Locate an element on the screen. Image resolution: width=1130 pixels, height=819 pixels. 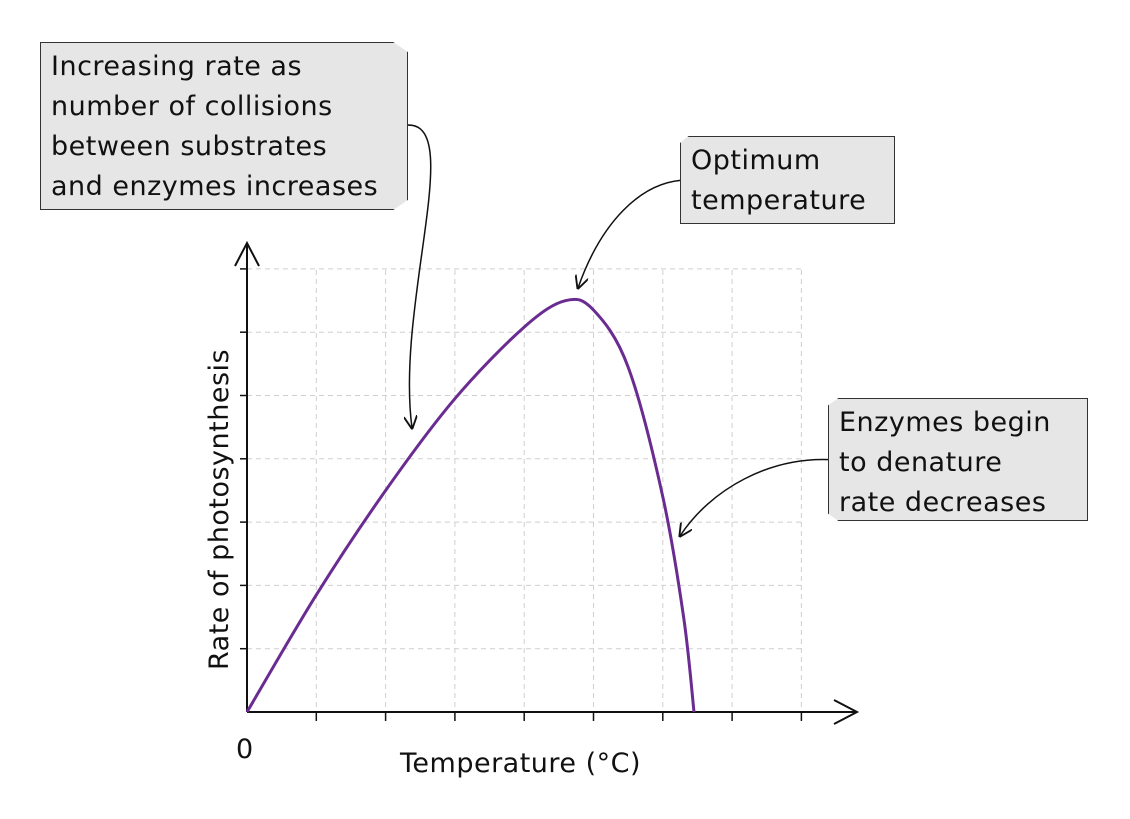
callout-line: rate decreases is located at coordinates (943, 502).